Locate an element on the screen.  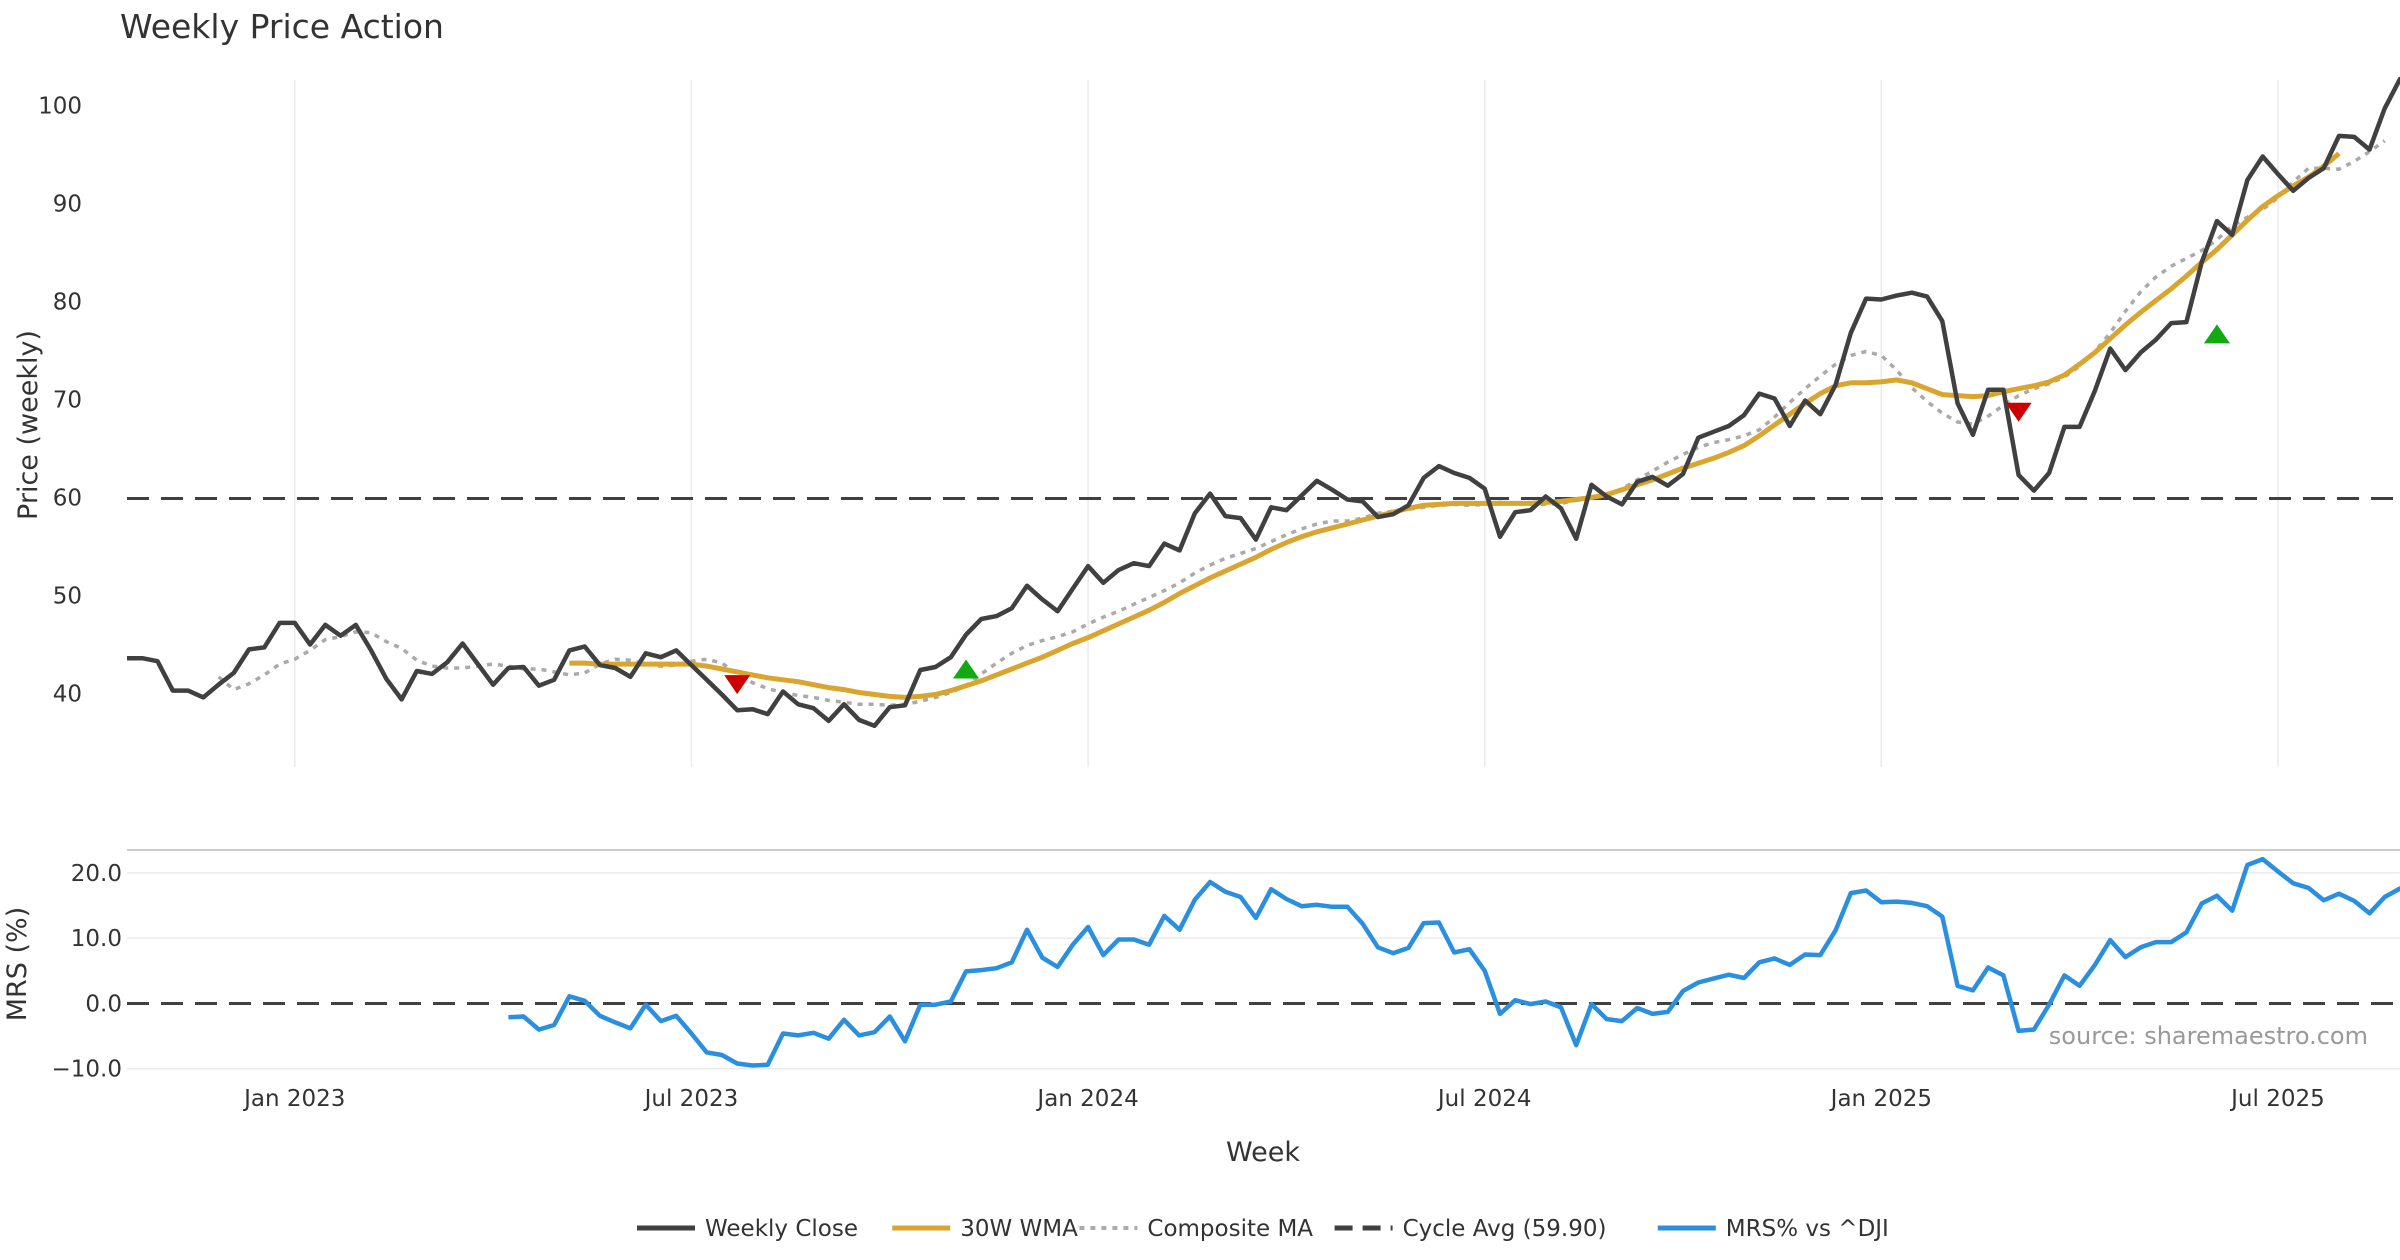
x-tick-label: Jan 2023 is located at coordinates (293, 1099).